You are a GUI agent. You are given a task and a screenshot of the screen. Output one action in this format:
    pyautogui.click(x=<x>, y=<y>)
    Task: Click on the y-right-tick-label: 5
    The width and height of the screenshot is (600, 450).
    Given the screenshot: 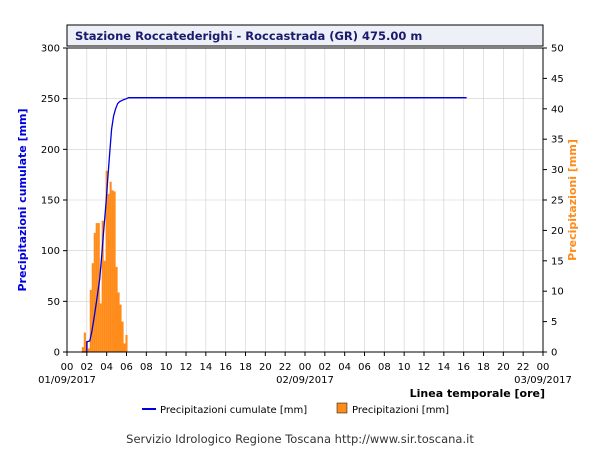 What is the action you would take?
    pyautogui.click(x=554, y=322)
    